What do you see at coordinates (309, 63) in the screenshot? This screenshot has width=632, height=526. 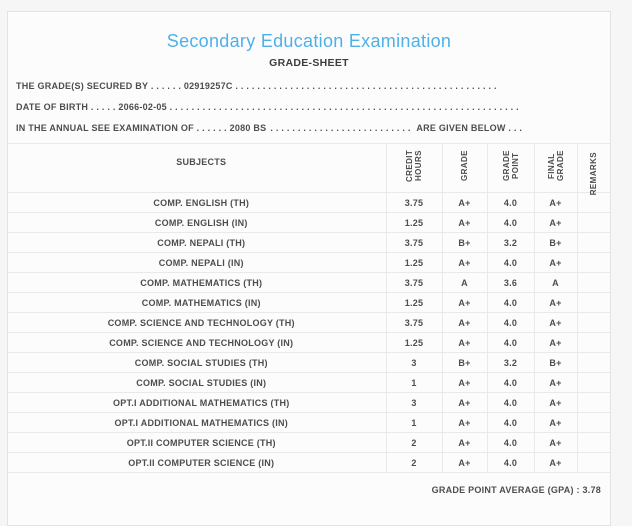 I see `sheet-subtitle: GRADE-SHEET` at bounding box center [309, 63].